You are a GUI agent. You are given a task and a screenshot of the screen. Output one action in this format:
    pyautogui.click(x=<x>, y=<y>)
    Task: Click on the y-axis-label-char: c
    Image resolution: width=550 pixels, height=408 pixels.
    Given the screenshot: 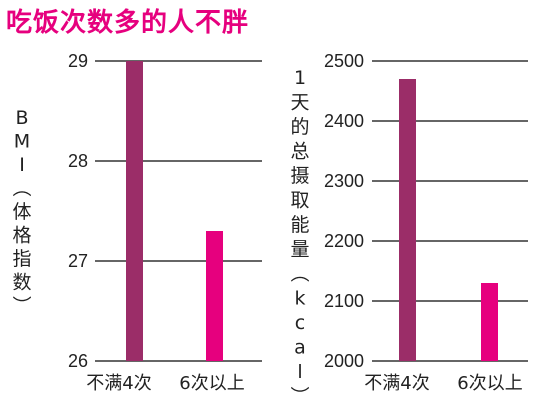 What is the action you would take?
    pyautogui.click(x=300, y=323)
    